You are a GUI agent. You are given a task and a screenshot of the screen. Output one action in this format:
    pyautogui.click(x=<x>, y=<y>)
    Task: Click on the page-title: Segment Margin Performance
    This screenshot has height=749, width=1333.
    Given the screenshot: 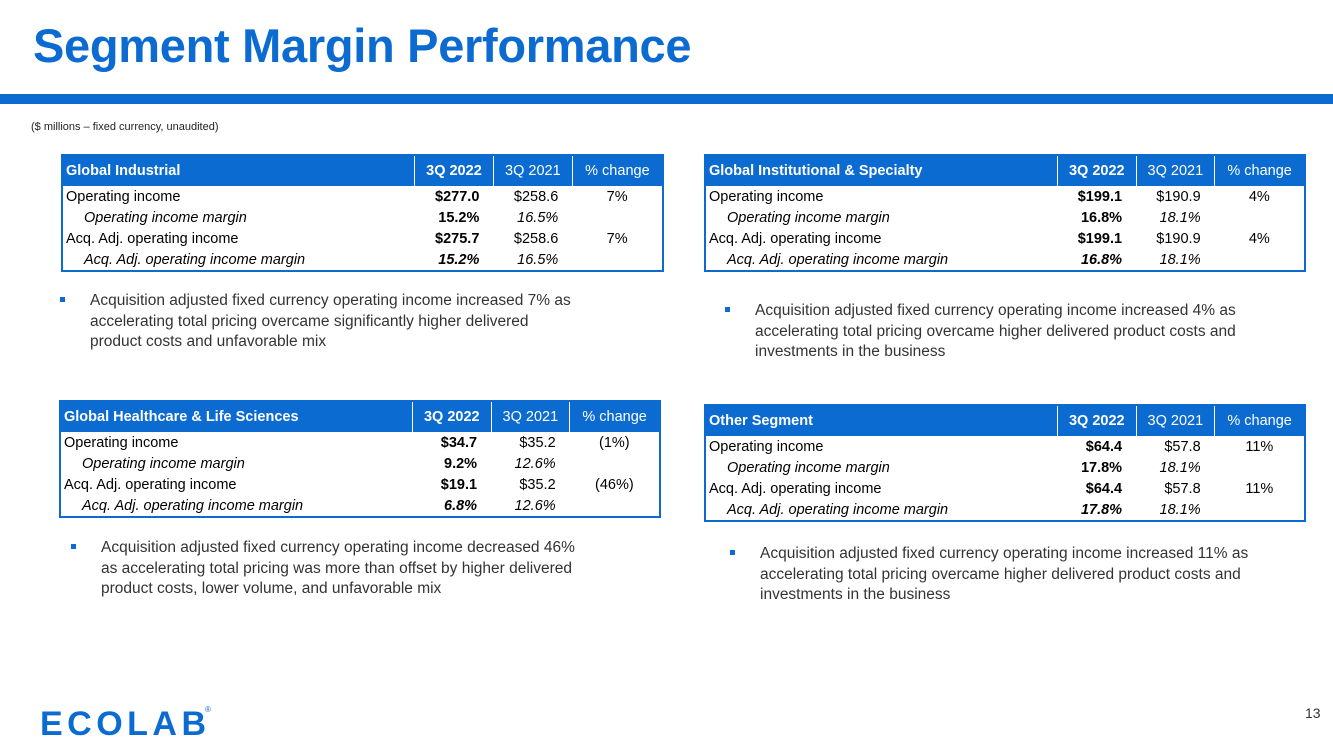 What is the action you would take?
    pyautogui.click(x=362, y=45)
    